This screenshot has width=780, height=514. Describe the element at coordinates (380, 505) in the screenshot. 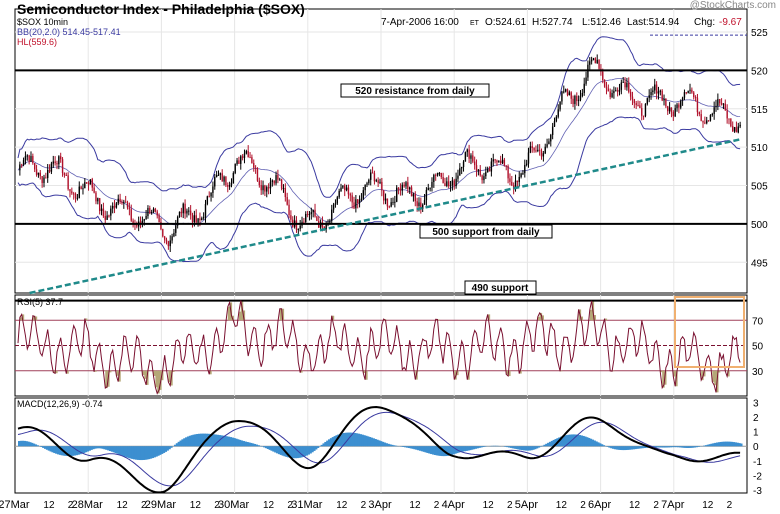

I see `x-tick-label: 3Apr` at that location.